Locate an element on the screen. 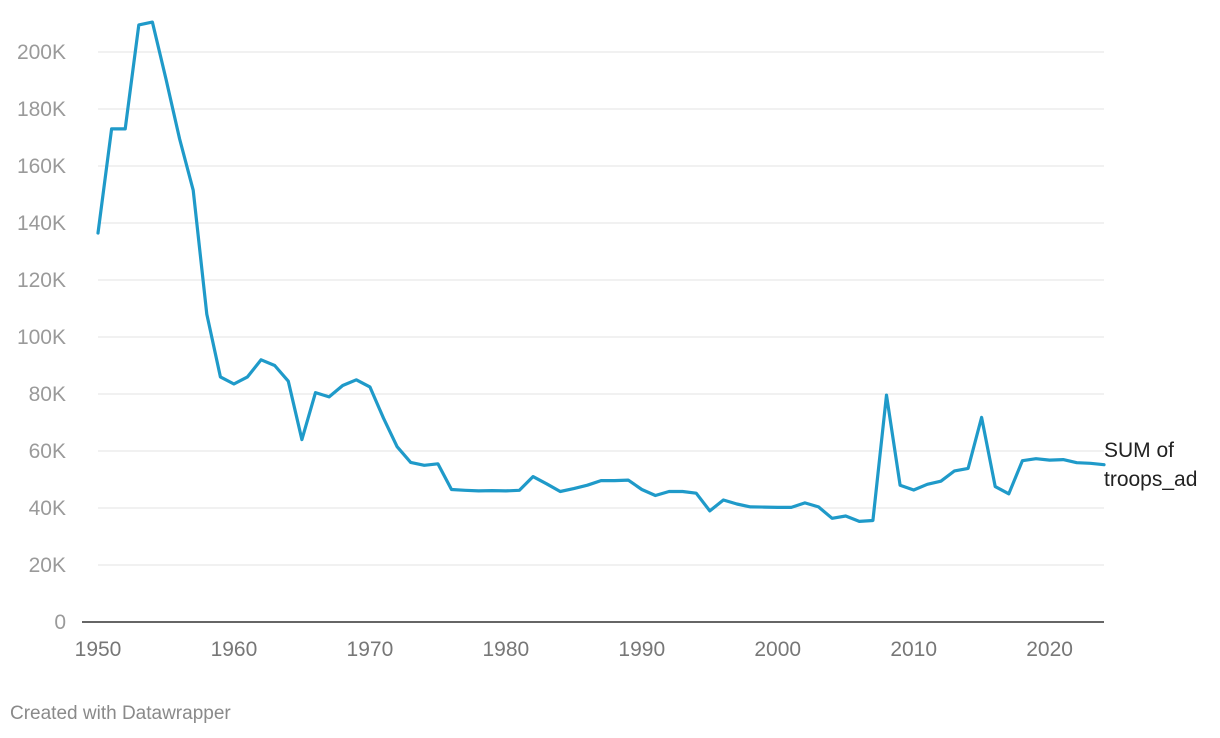  x-tick-label: 1970 is located at coordinates (370, 649).